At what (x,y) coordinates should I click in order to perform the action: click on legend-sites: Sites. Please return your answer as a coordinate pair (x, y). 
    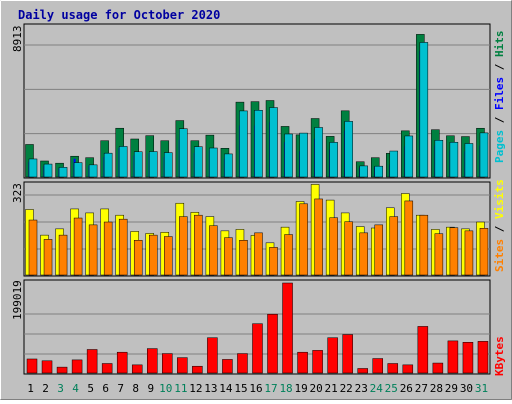
    Looking at the image, I should click on (499, 255).